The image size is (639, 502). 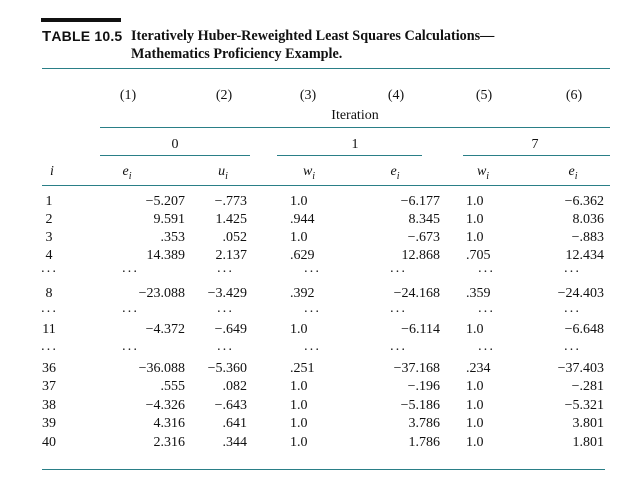 I want to click on iteration-group-7: 7, so click(x=535, y=144).